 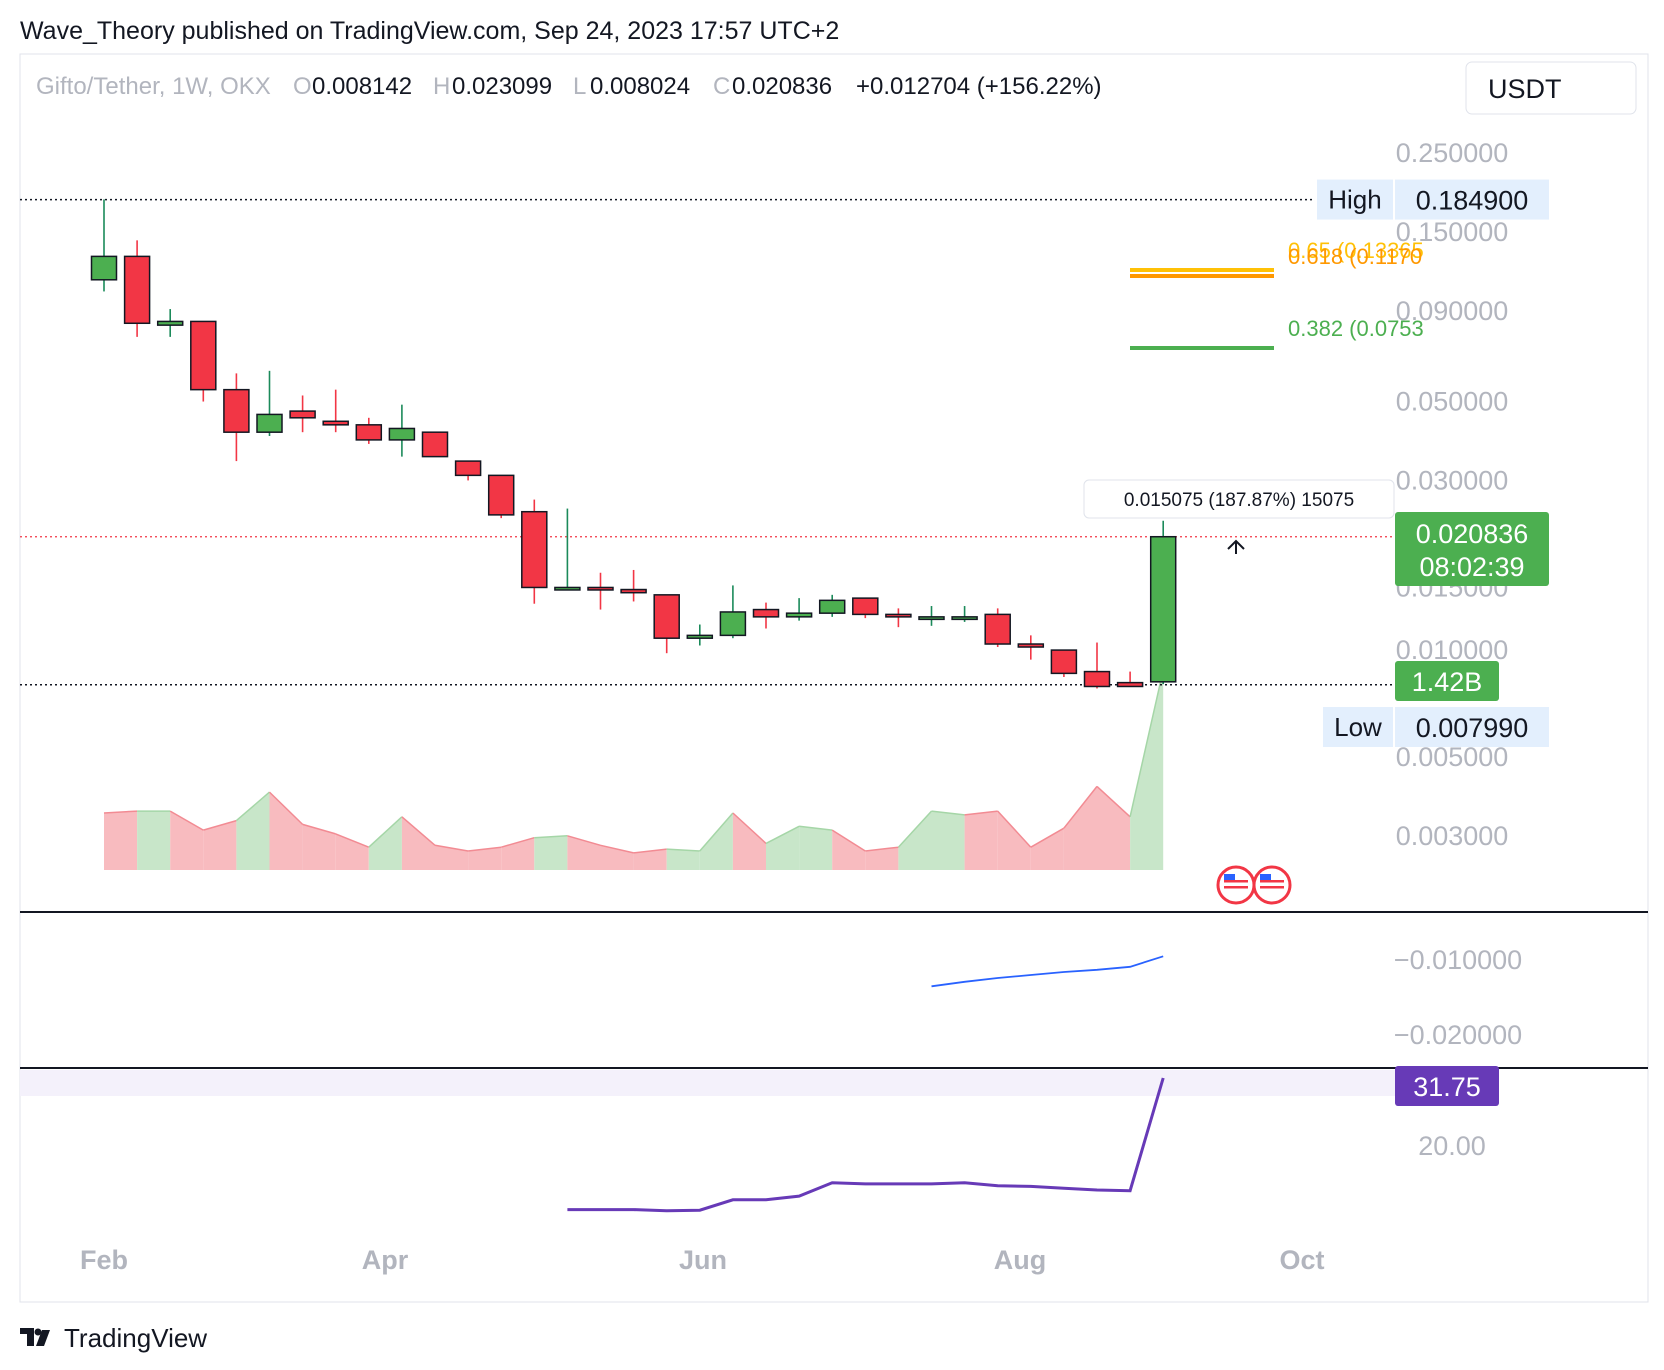 What do you see at coordinates (1236, 546) in the screenshot?
I see `measure-arrow-icon` at bounding box center [1236, 546].